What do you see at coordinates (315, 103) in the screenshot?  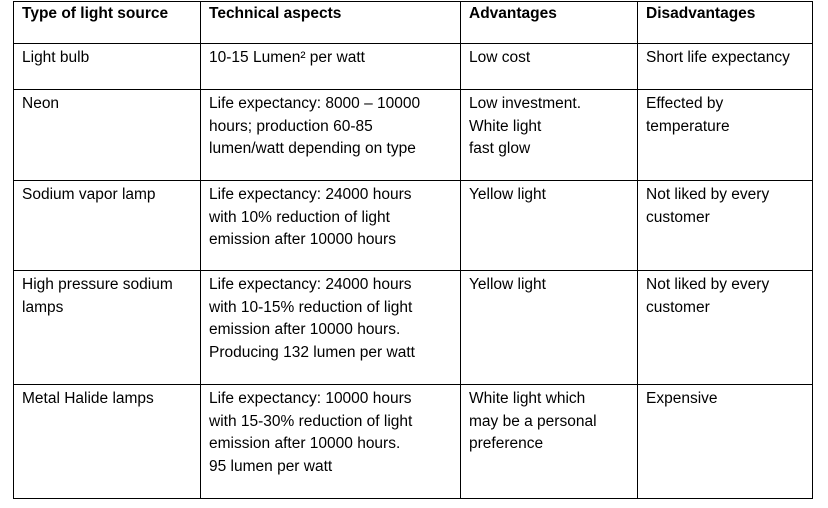 I see `cell-line: Life expectancy: 8000 – 10000` at bounding box center [315, 103].